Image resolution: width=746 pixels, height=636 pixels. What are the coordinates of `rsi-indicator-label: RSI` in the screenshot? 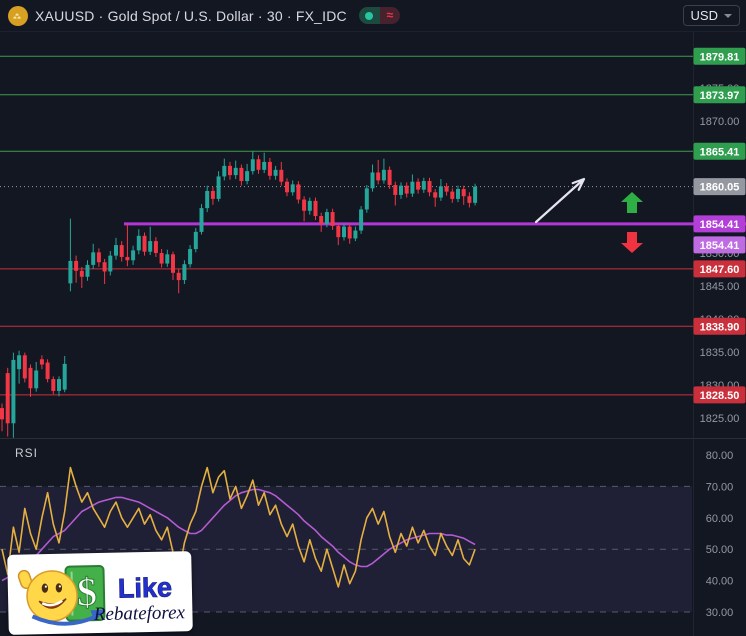 It's located at (27, 453).